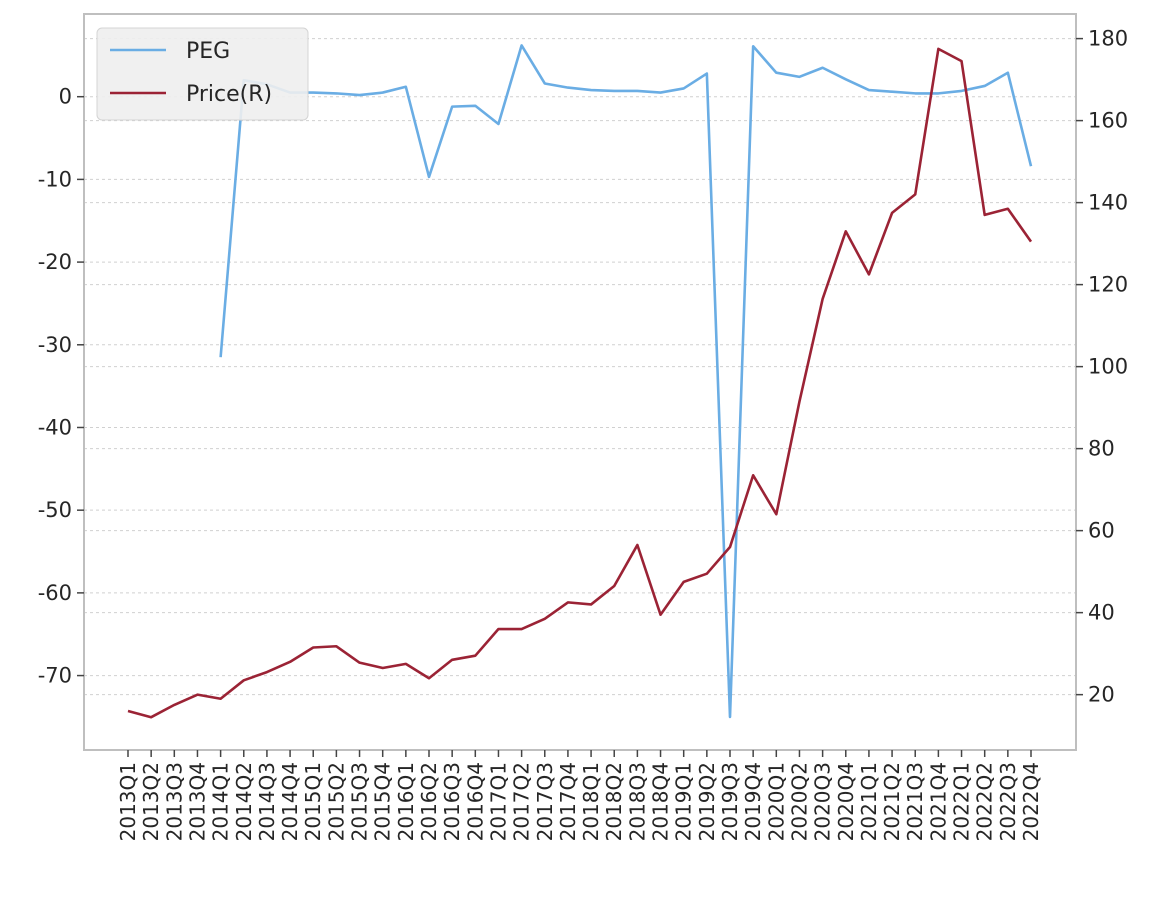  Describe the element at coordinates (1031, 801) in the screenshot. I see `x-tick-label: 2022Q4` at that location.